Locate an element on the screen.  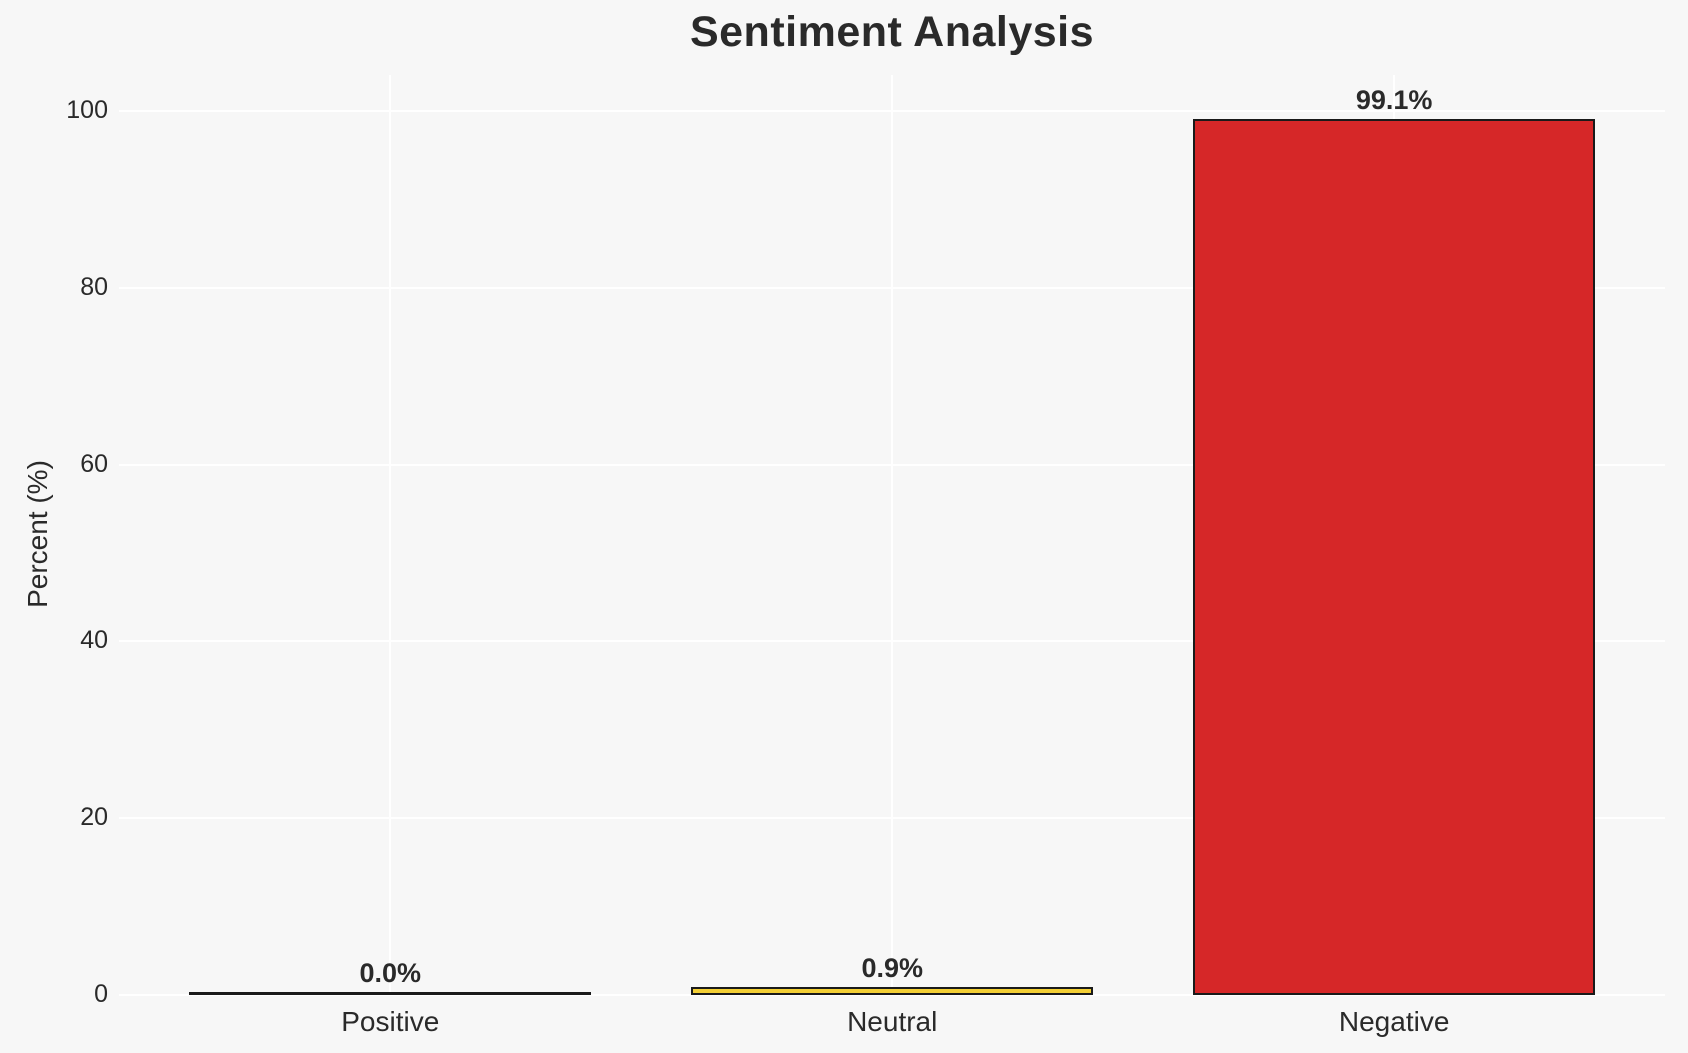
y-gridline is located at coordinates (892, 995).